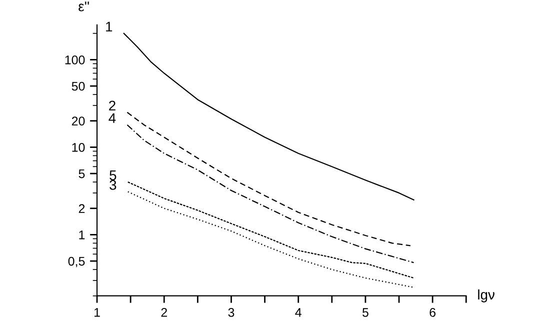  I want to click on series-label: 3, so click(113, 185).